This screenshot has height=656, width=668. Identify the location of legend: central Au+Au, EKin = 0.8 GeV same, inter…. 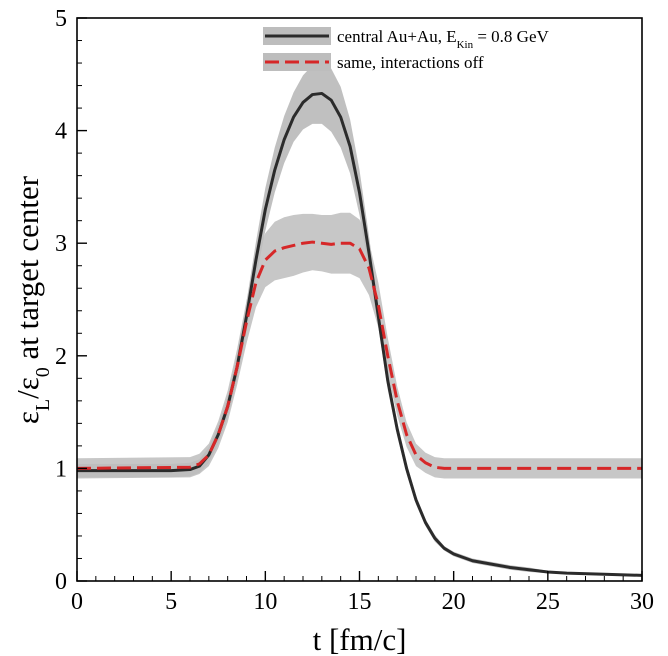
(406, 49).